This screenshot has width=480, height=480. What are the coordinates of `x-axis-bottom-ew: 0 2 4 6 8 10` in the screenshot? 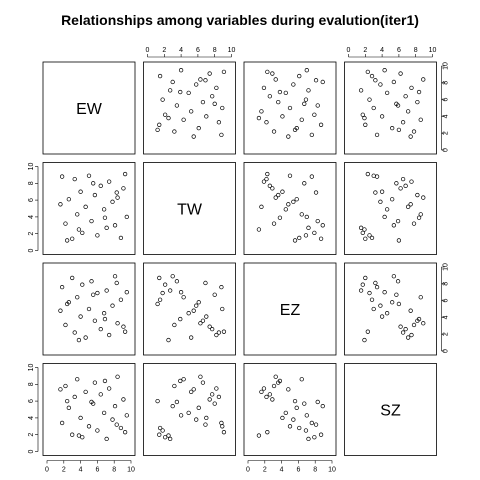 It's located at (90, 467).